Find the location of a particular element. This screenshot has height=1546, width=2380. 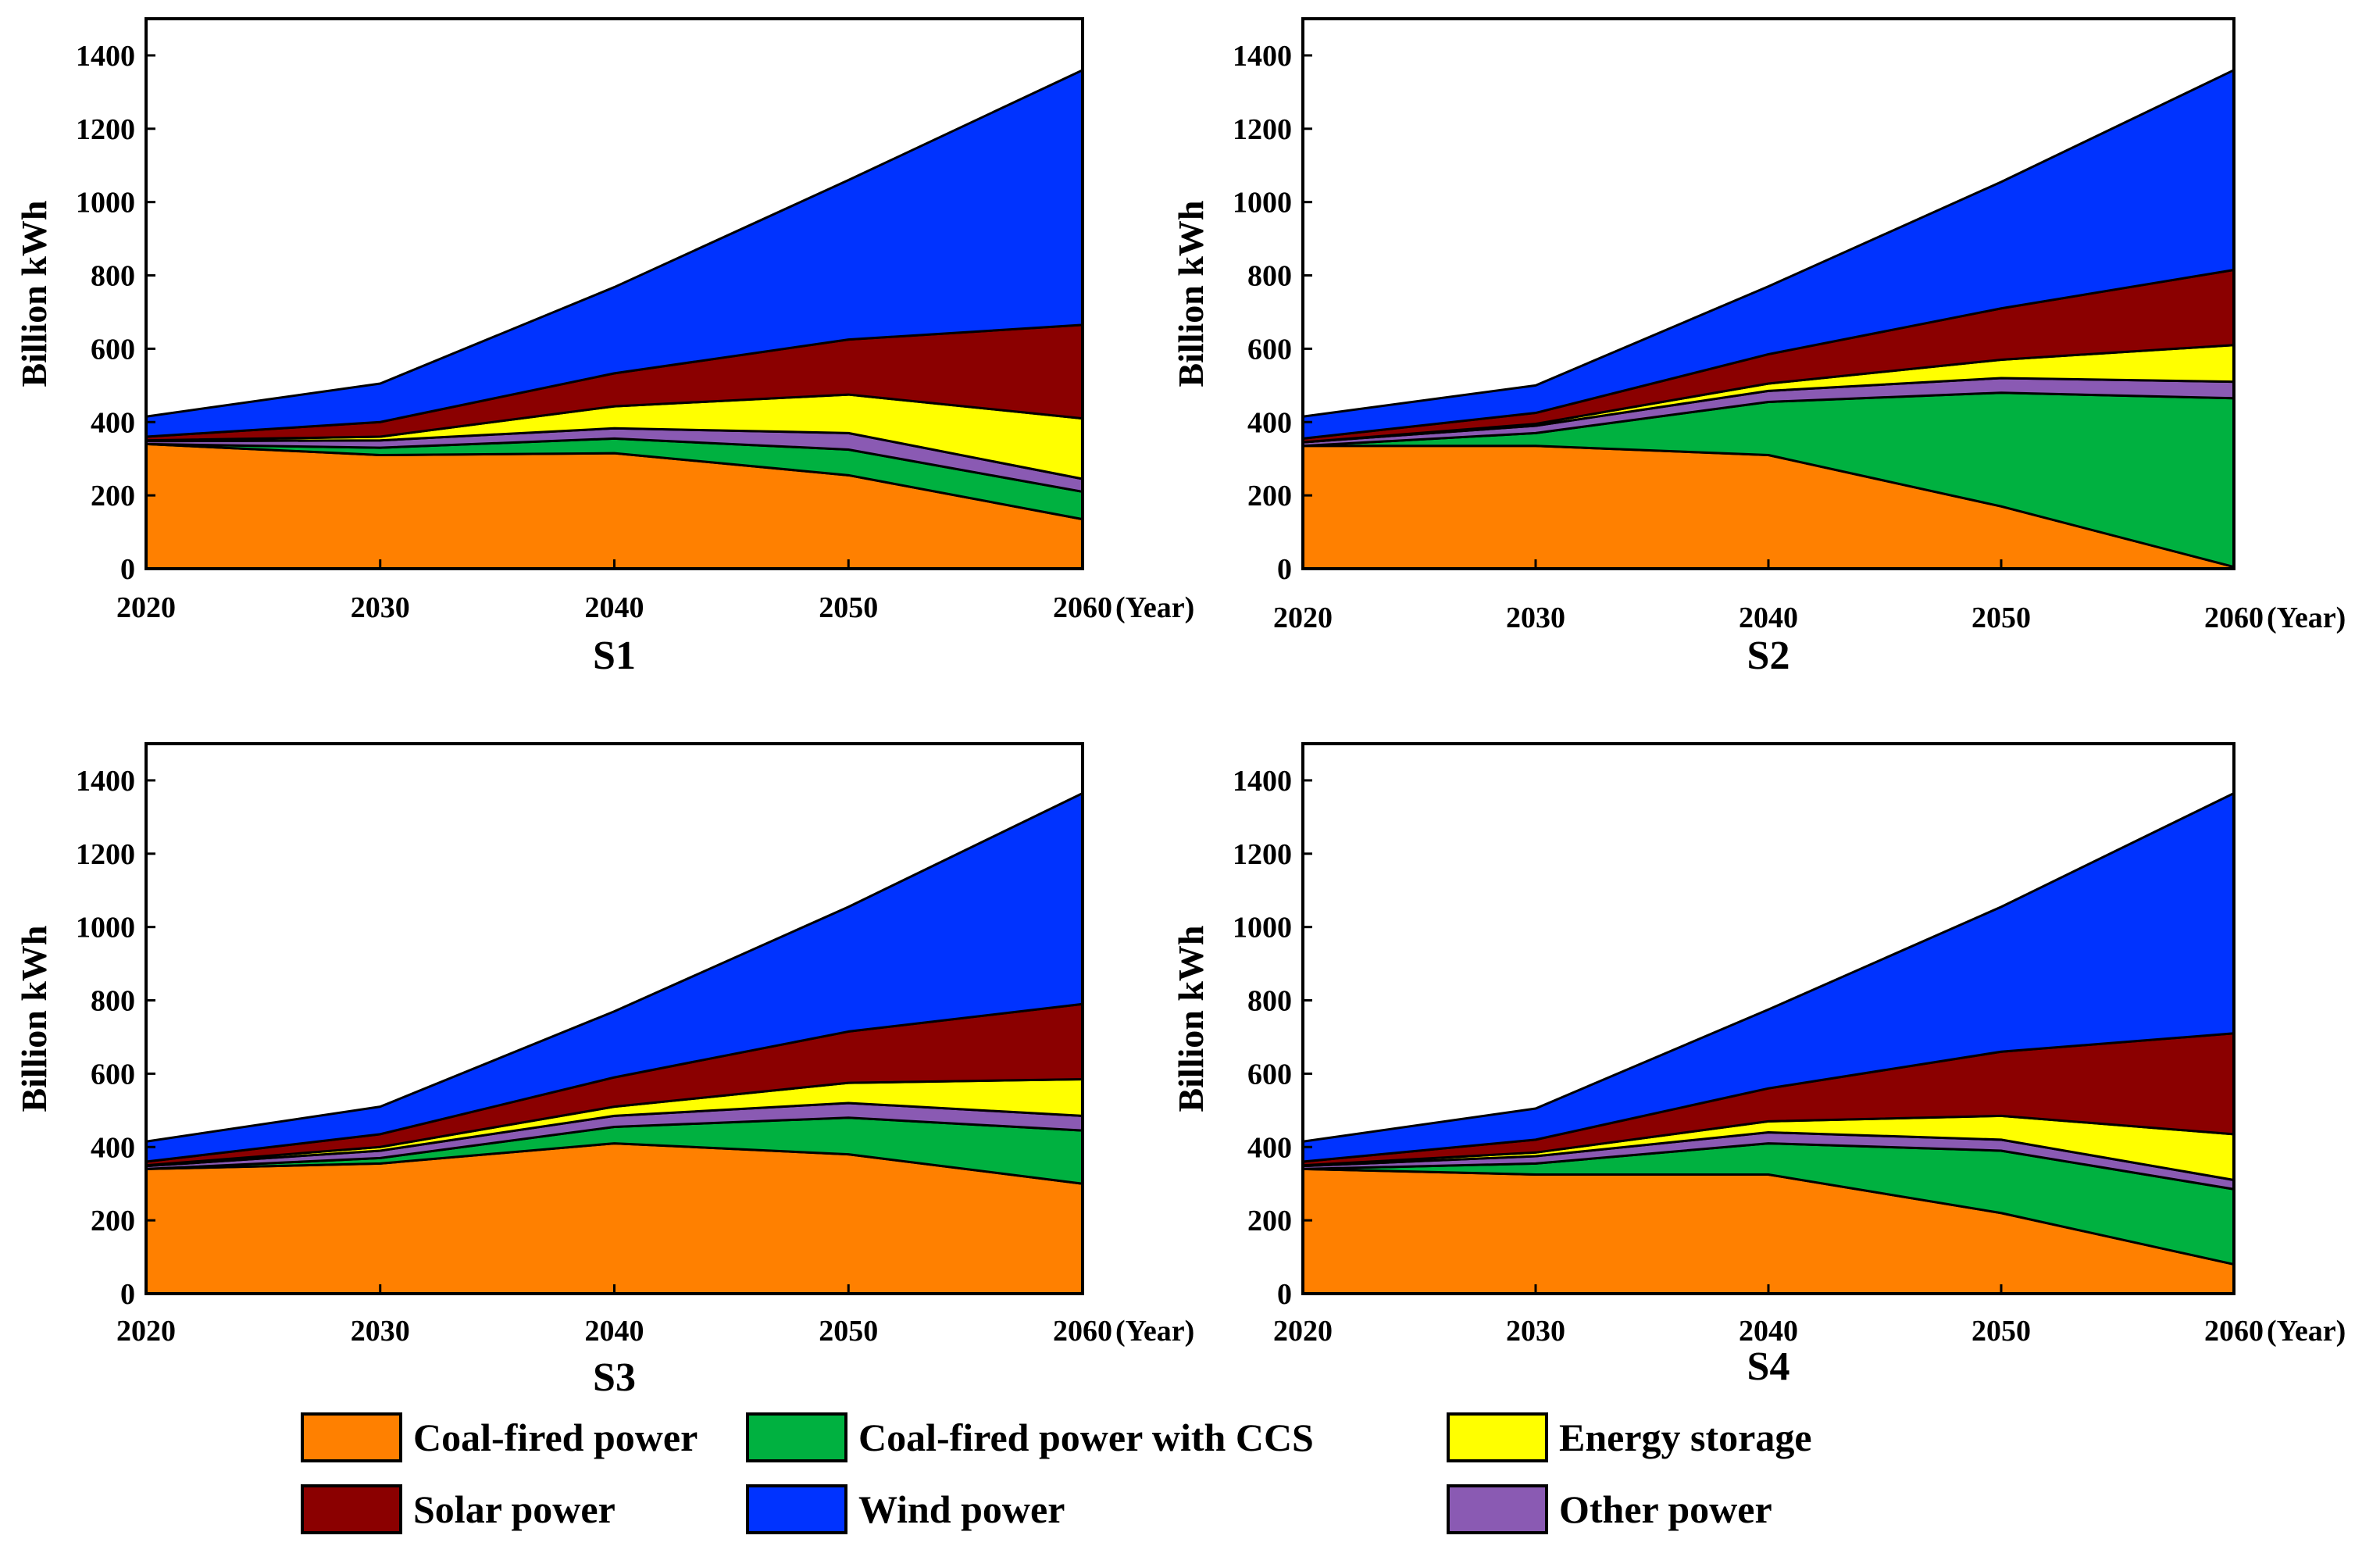

legend-item-wind: Wind power is located at coordinates (905, 1509).